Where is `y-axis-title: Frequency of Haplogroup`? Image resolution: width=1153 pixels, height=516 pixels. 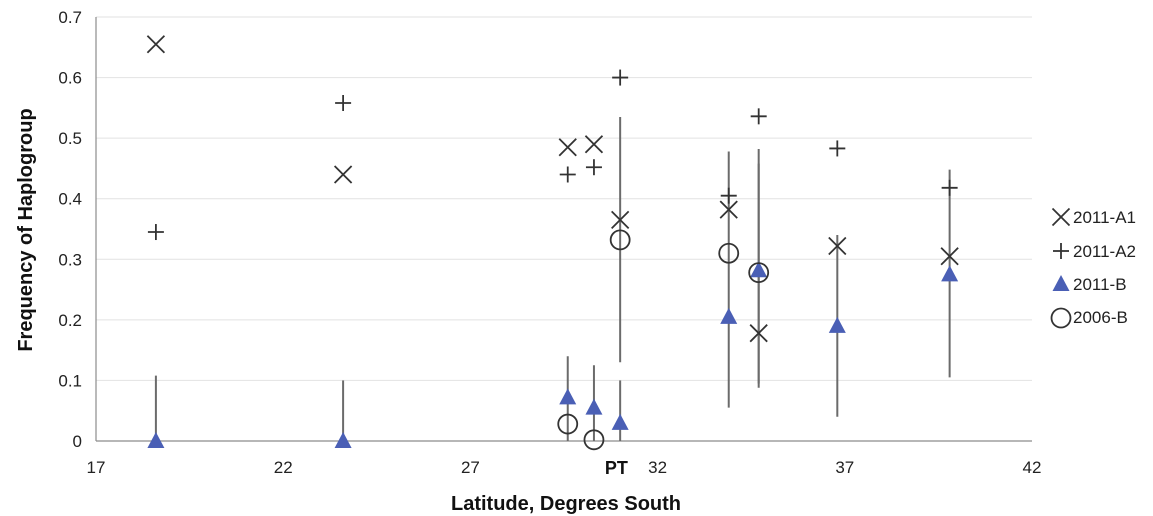 y-axis-title: Frequency of Haplogroup is located at coordinates (26, 229).